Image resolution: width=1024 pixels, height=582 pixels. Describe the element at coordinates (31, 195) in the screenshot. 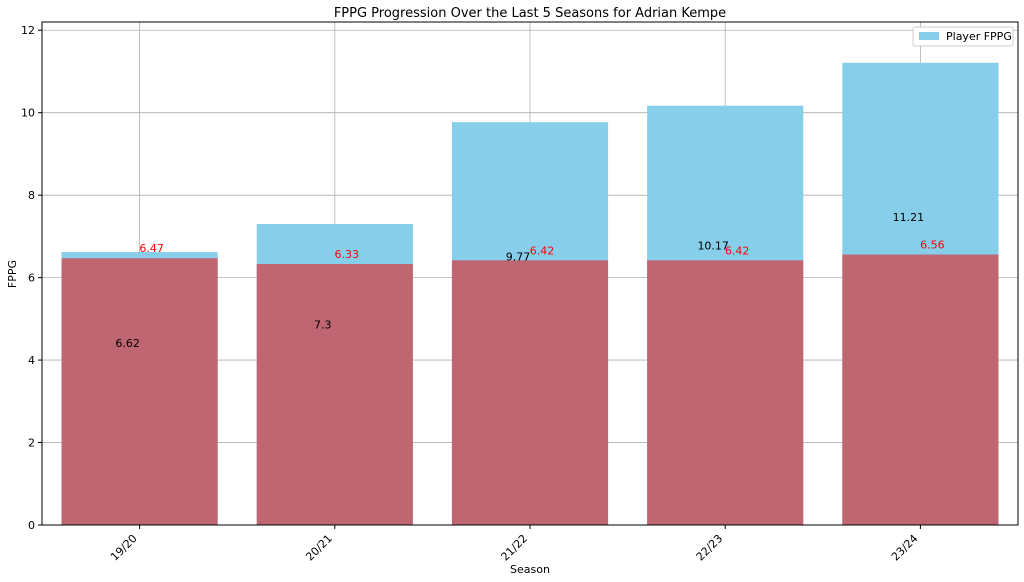

I see `y-tick-label: 8` at that location.